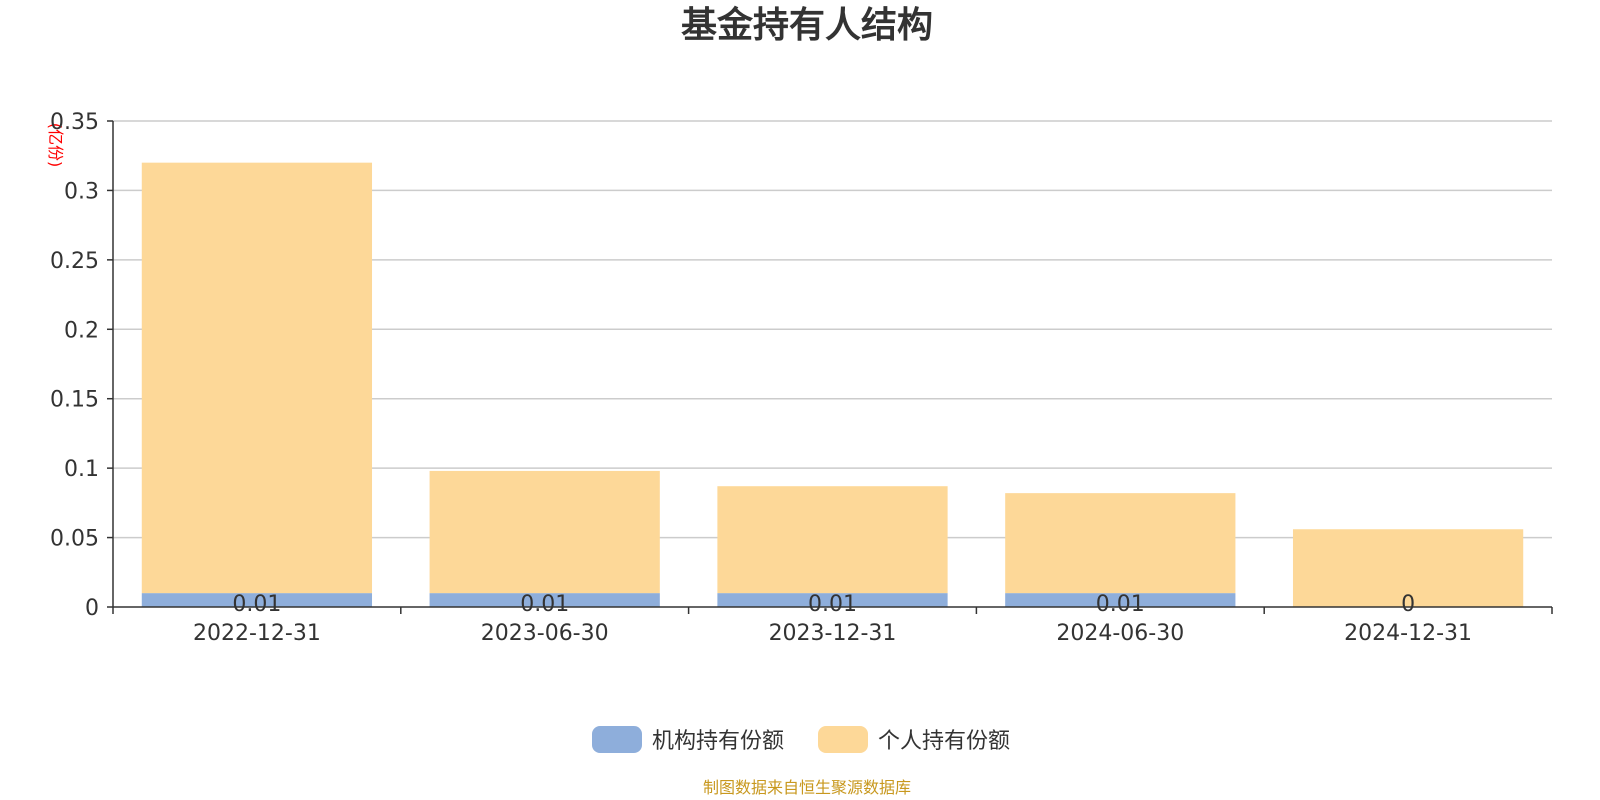  What do you see at coordinates (944, 741) in the screenshot?
I see `legend-label: 个人持有份额` at bounding box center [944, 741].